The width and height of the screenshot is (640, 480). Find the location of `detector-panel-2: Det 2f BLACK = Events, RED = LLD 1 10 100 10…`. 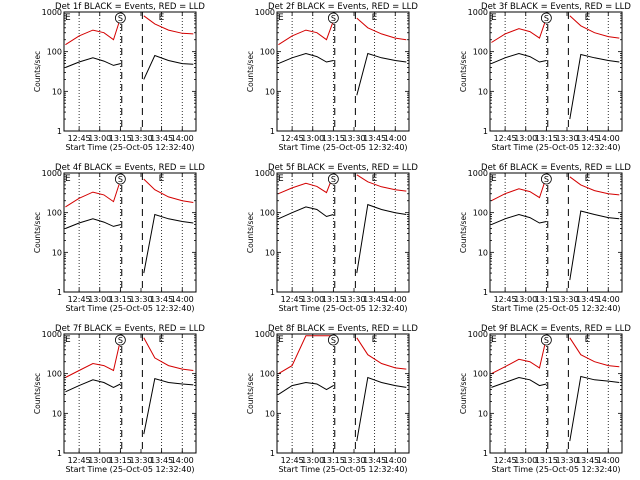

detector-panel-2: Det 2f BLACK = Events, RED = LLD 1 10 100 10… is located at coordinates (332, 77).